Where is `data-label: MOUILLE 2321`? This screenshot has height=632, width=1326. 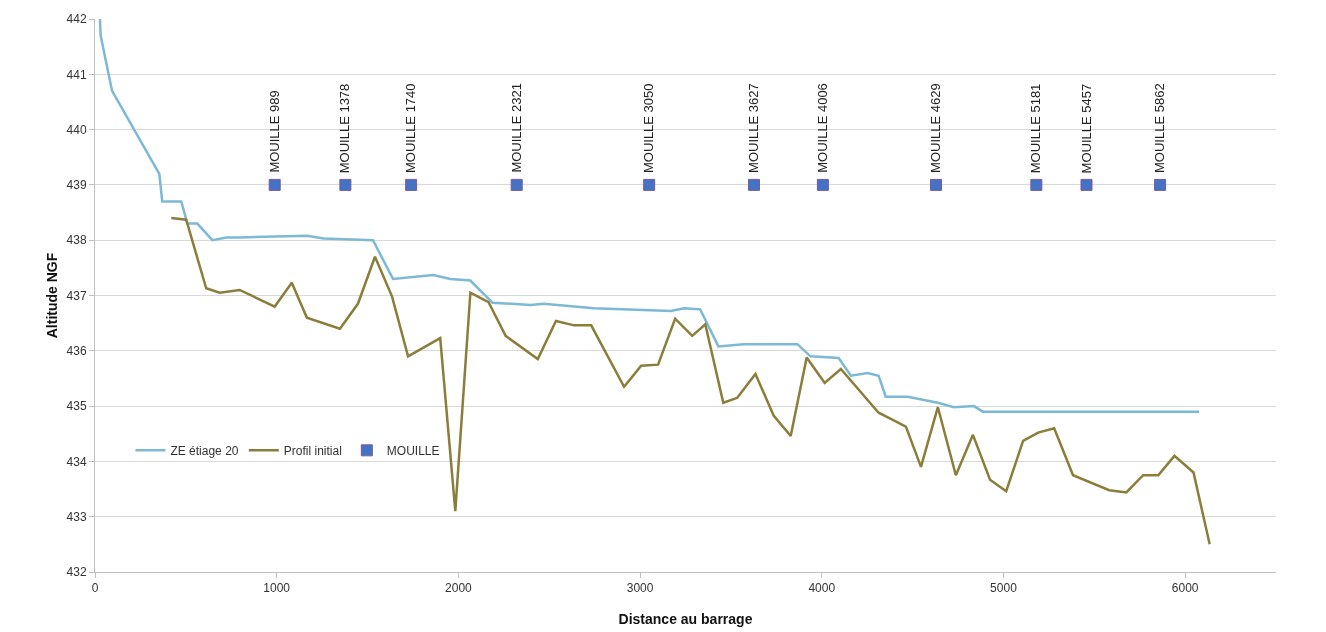 data-label: MOUILLE 2321 is located at coordinates (516, 128).